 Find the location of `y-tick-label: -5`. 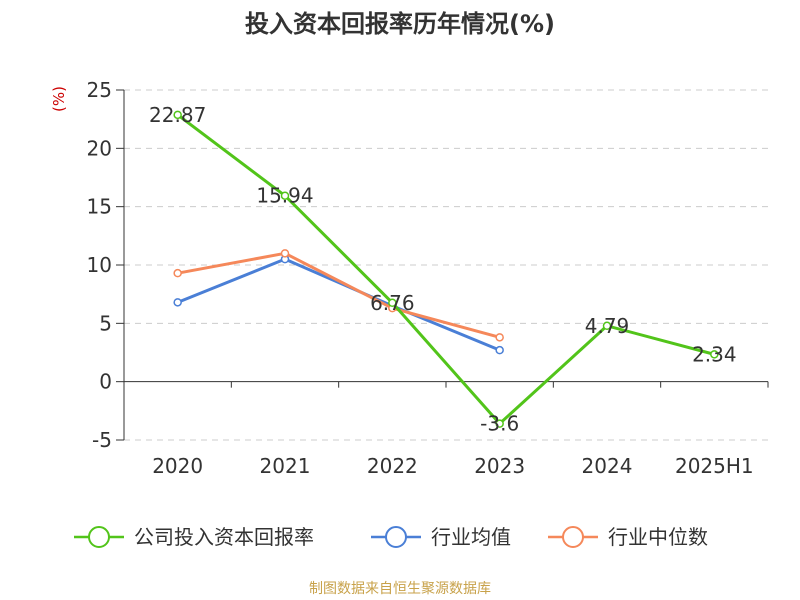

y-tick-label: -5 is located at coordinates (102, 440).